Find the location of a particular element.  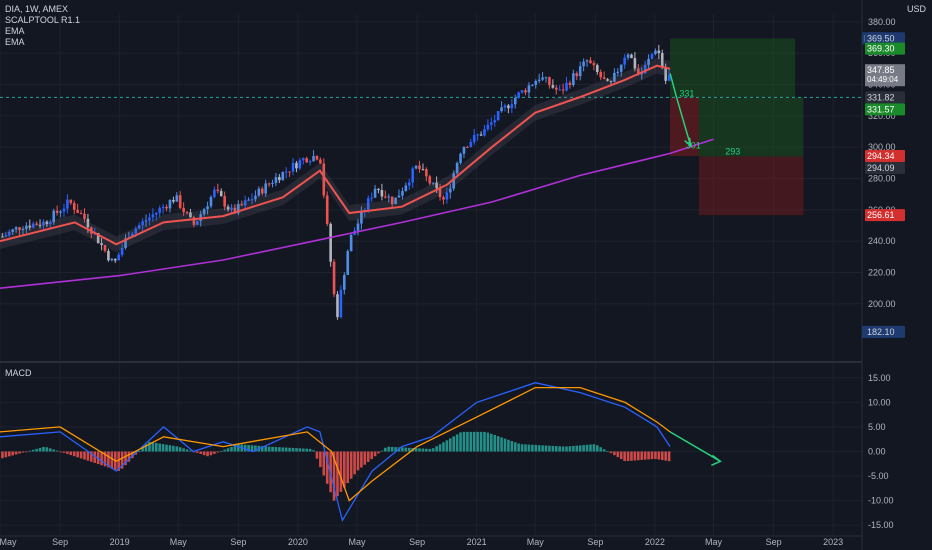

stop-b-label-bg is located at coordinates (885, 168).